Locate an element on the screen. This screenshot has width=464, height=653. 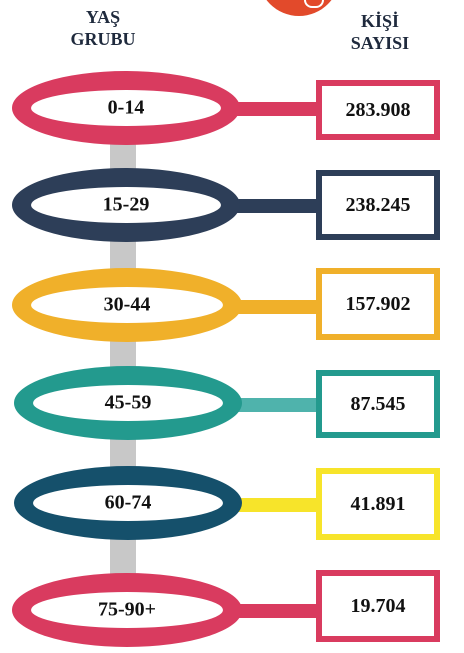
count-label: 283.908 is located at coordinates (378, 109).